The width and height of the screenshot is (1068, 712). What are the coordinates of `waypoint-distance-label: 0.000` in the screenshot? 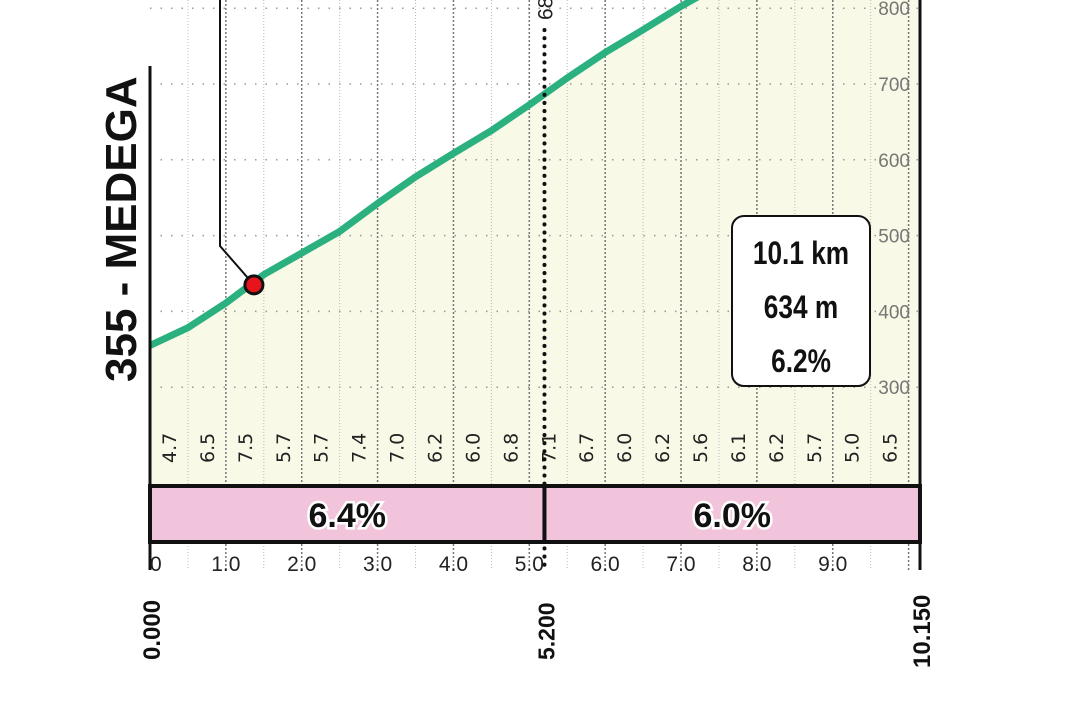 It's located at (152, 630).